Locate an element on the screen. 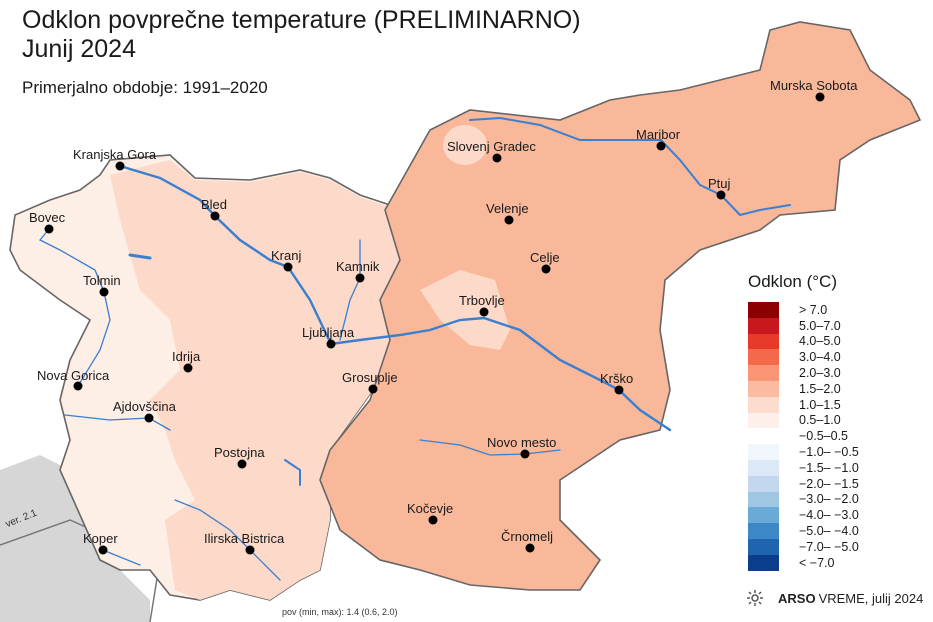 The width and height of the screenshot is (933, 622). city-koper: Koper is located at coordinates (100, 543).